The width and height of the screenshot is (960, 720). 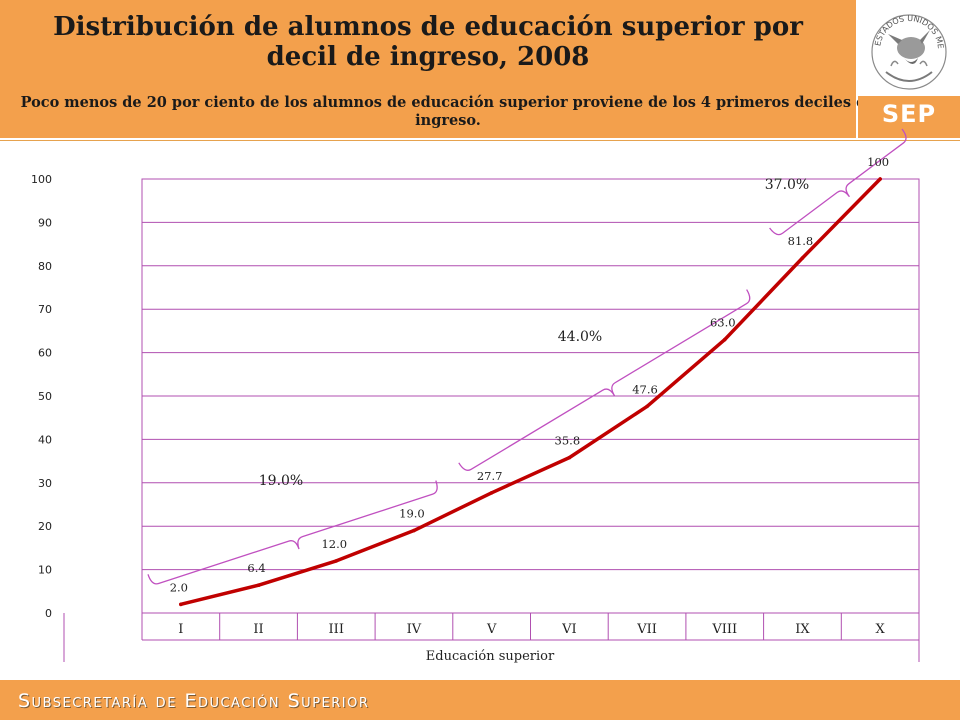 What do you see at coordinates (336, 629) in the screenshot?
I see `x-tick-label-III: III` at bounding box center [336, 629].